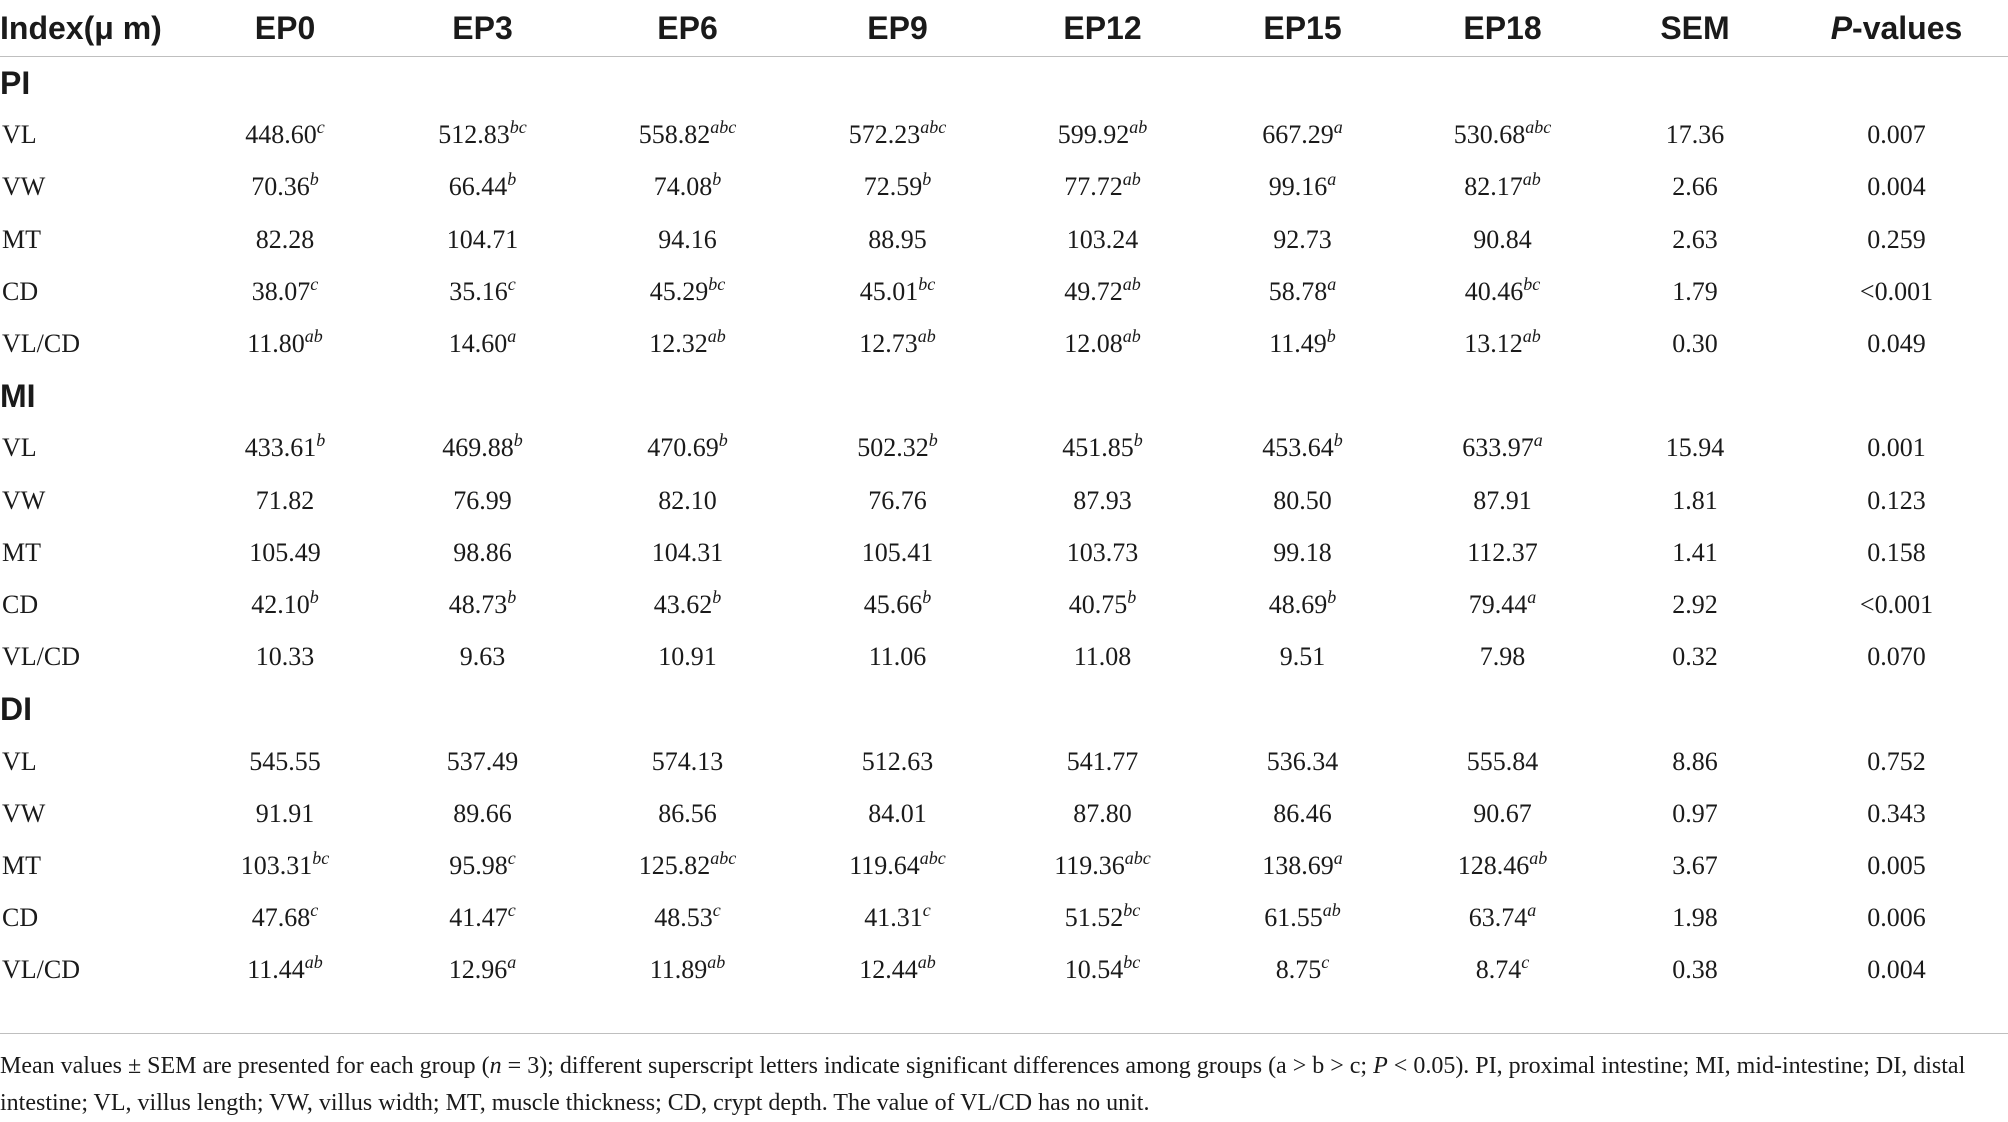 This screenshot has width=2008, height=1122. I want to click on cell-value: 112.37, so click(1502, 552).